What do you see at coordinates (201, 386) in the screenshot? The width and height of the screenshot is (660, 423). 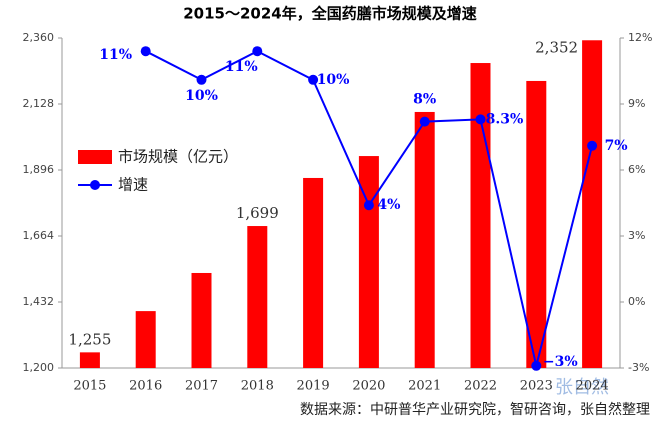 I see `x-tick-label: 2017` at bounding box center [201, 386].